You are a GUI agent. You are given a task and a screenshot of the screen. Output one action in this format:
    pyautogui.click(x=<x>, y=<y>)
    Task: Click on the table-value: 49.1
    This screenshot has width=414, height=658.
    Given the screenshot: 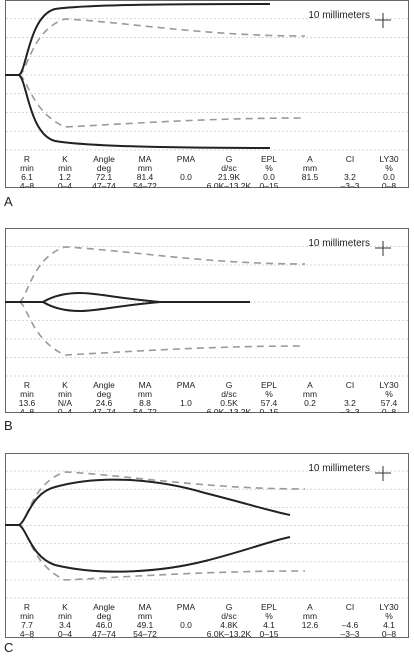 What is the action you would take?
    pyautogui.click(x=145, y=625)
    